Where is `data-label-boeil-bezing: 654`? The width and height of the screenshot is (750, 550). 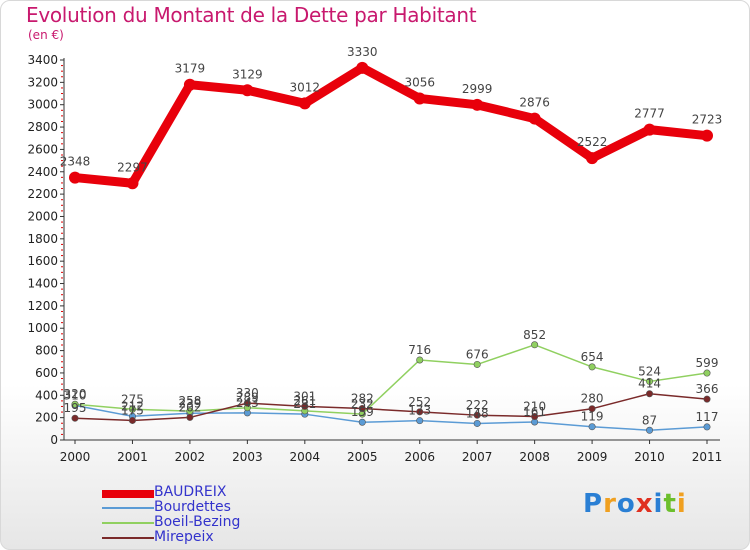
data-label-boeil-bezing: 654 is located at coordinates (592, 357).